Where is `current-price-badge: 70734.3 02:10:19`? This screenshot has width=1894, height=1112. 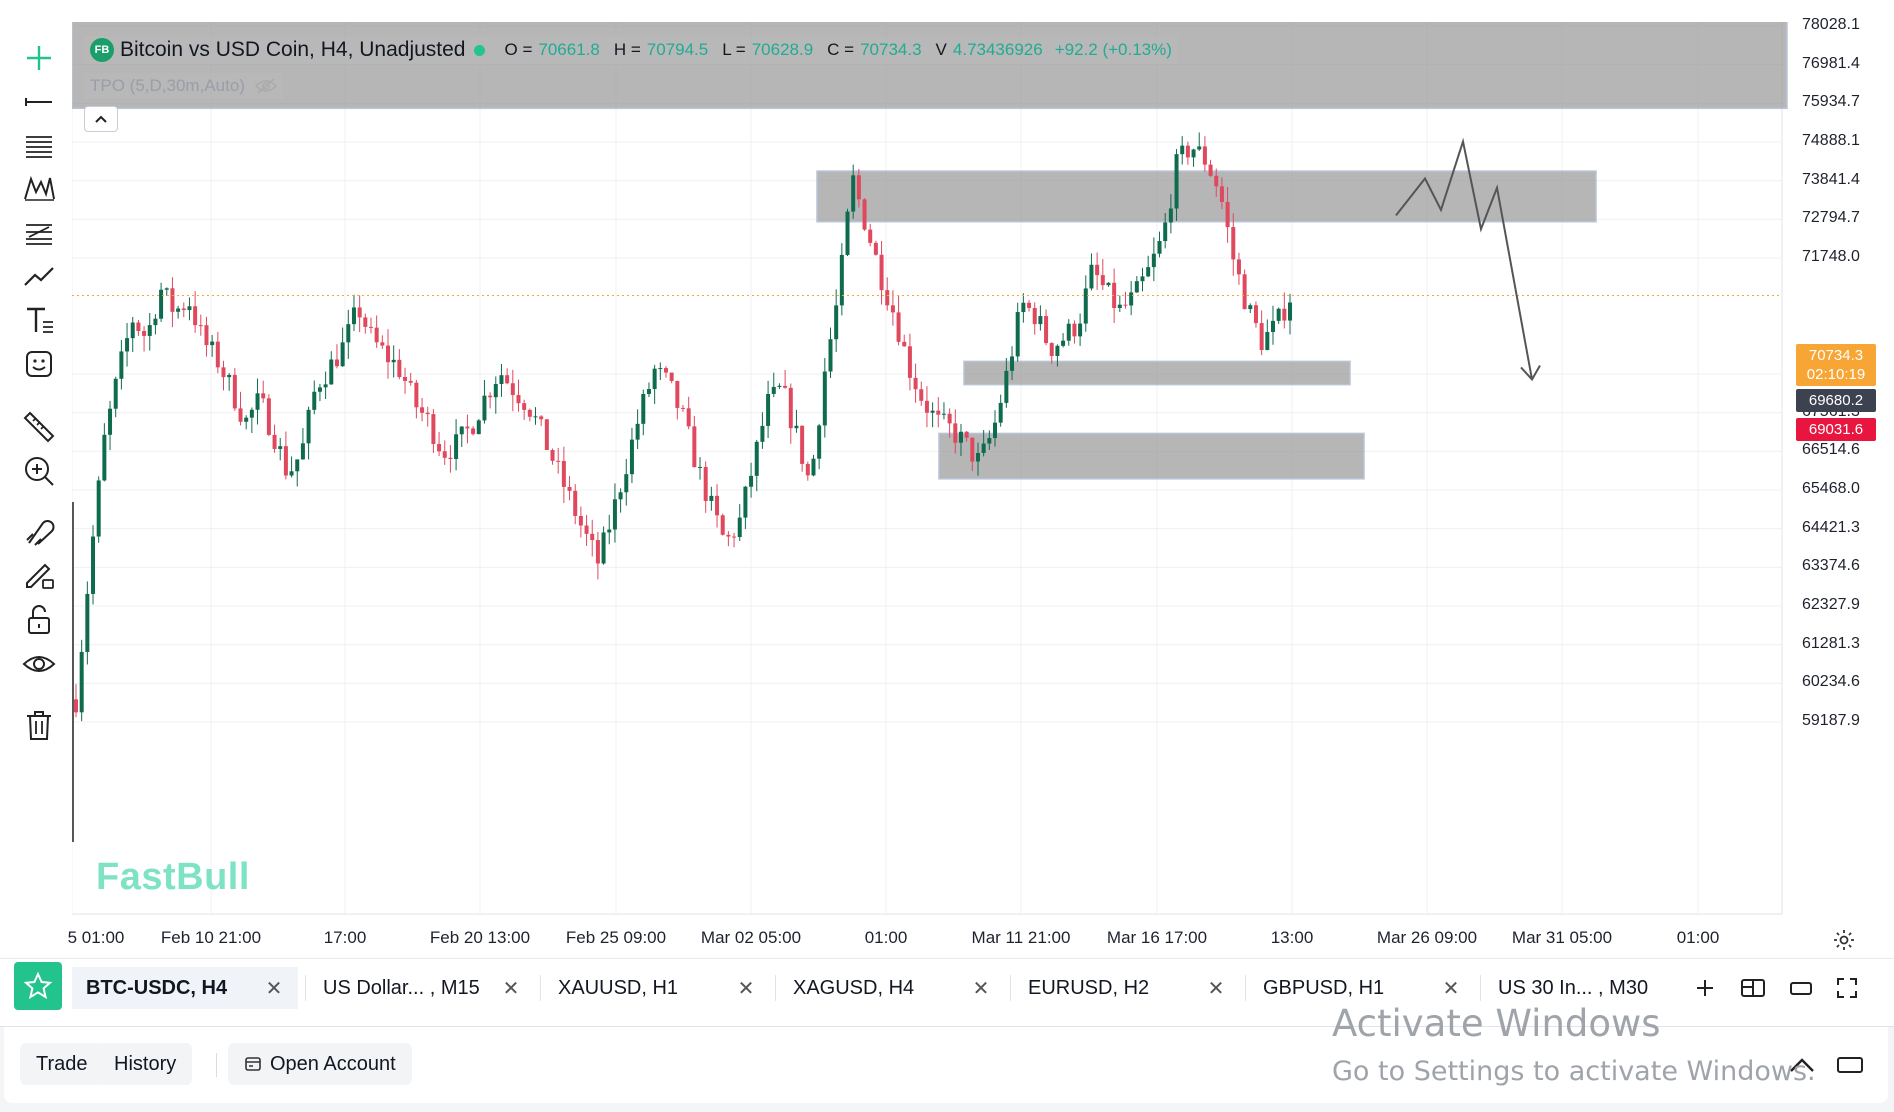
current-price-badge: 70734.3 02:10:19 is located at coordinates (1836, 365).